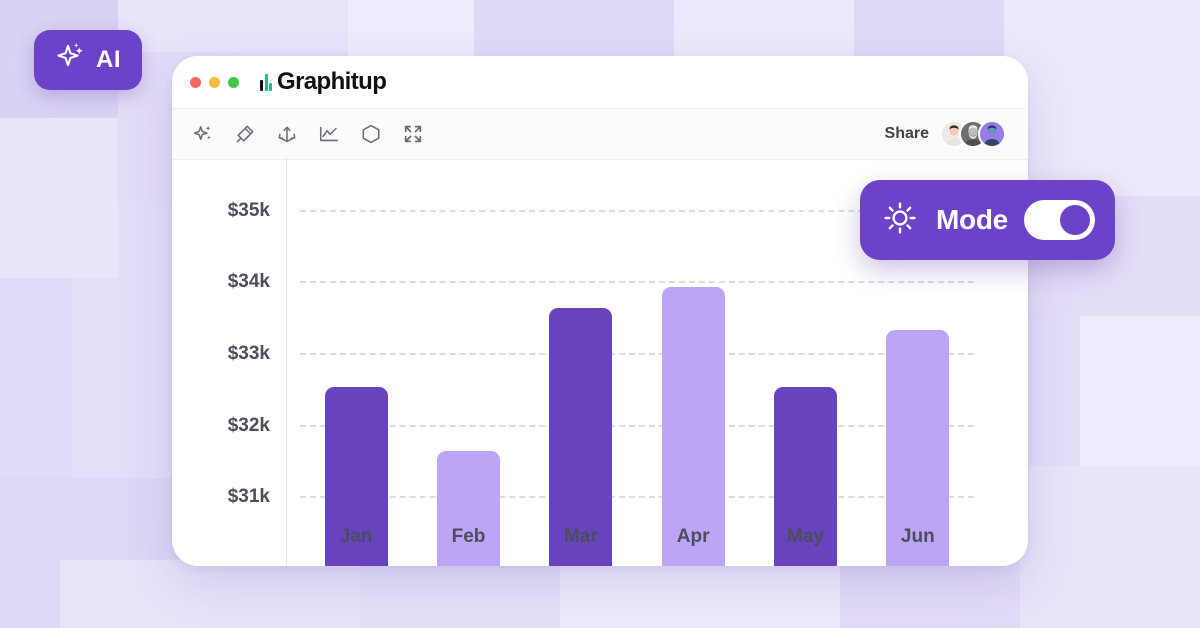  What do you see at coordinates (468, 536) in the screenshot?
I see `x-axis-tick: Feb` at bounding box center [468, 536].